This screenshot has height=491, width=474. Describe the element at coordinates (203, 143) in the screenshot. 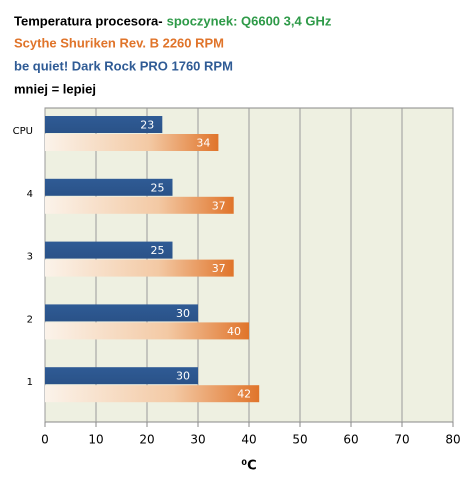

I see `data-label: 34` at that location.